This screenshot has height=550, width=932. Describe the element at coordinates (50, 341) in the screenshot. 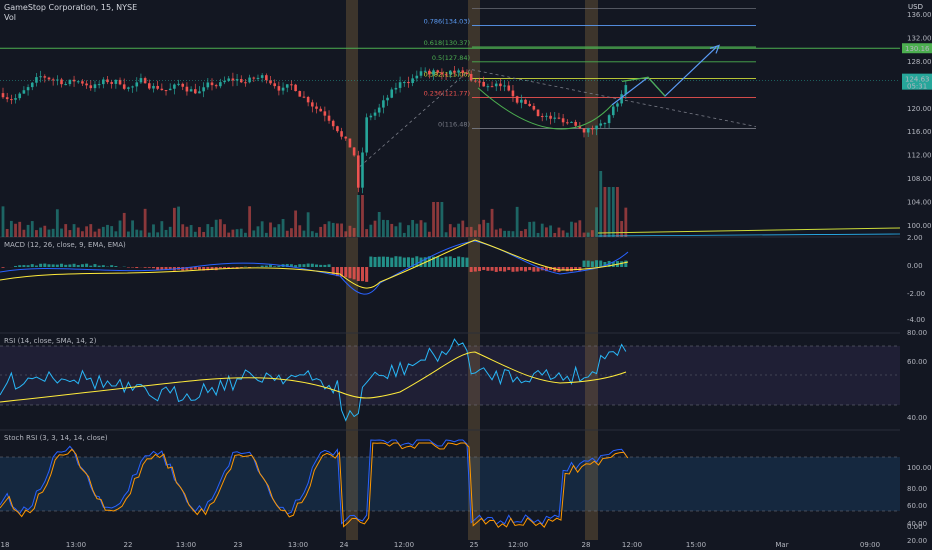

I see `rsi-title: RSI (14, close, SMA, 14, 2)` at that location.